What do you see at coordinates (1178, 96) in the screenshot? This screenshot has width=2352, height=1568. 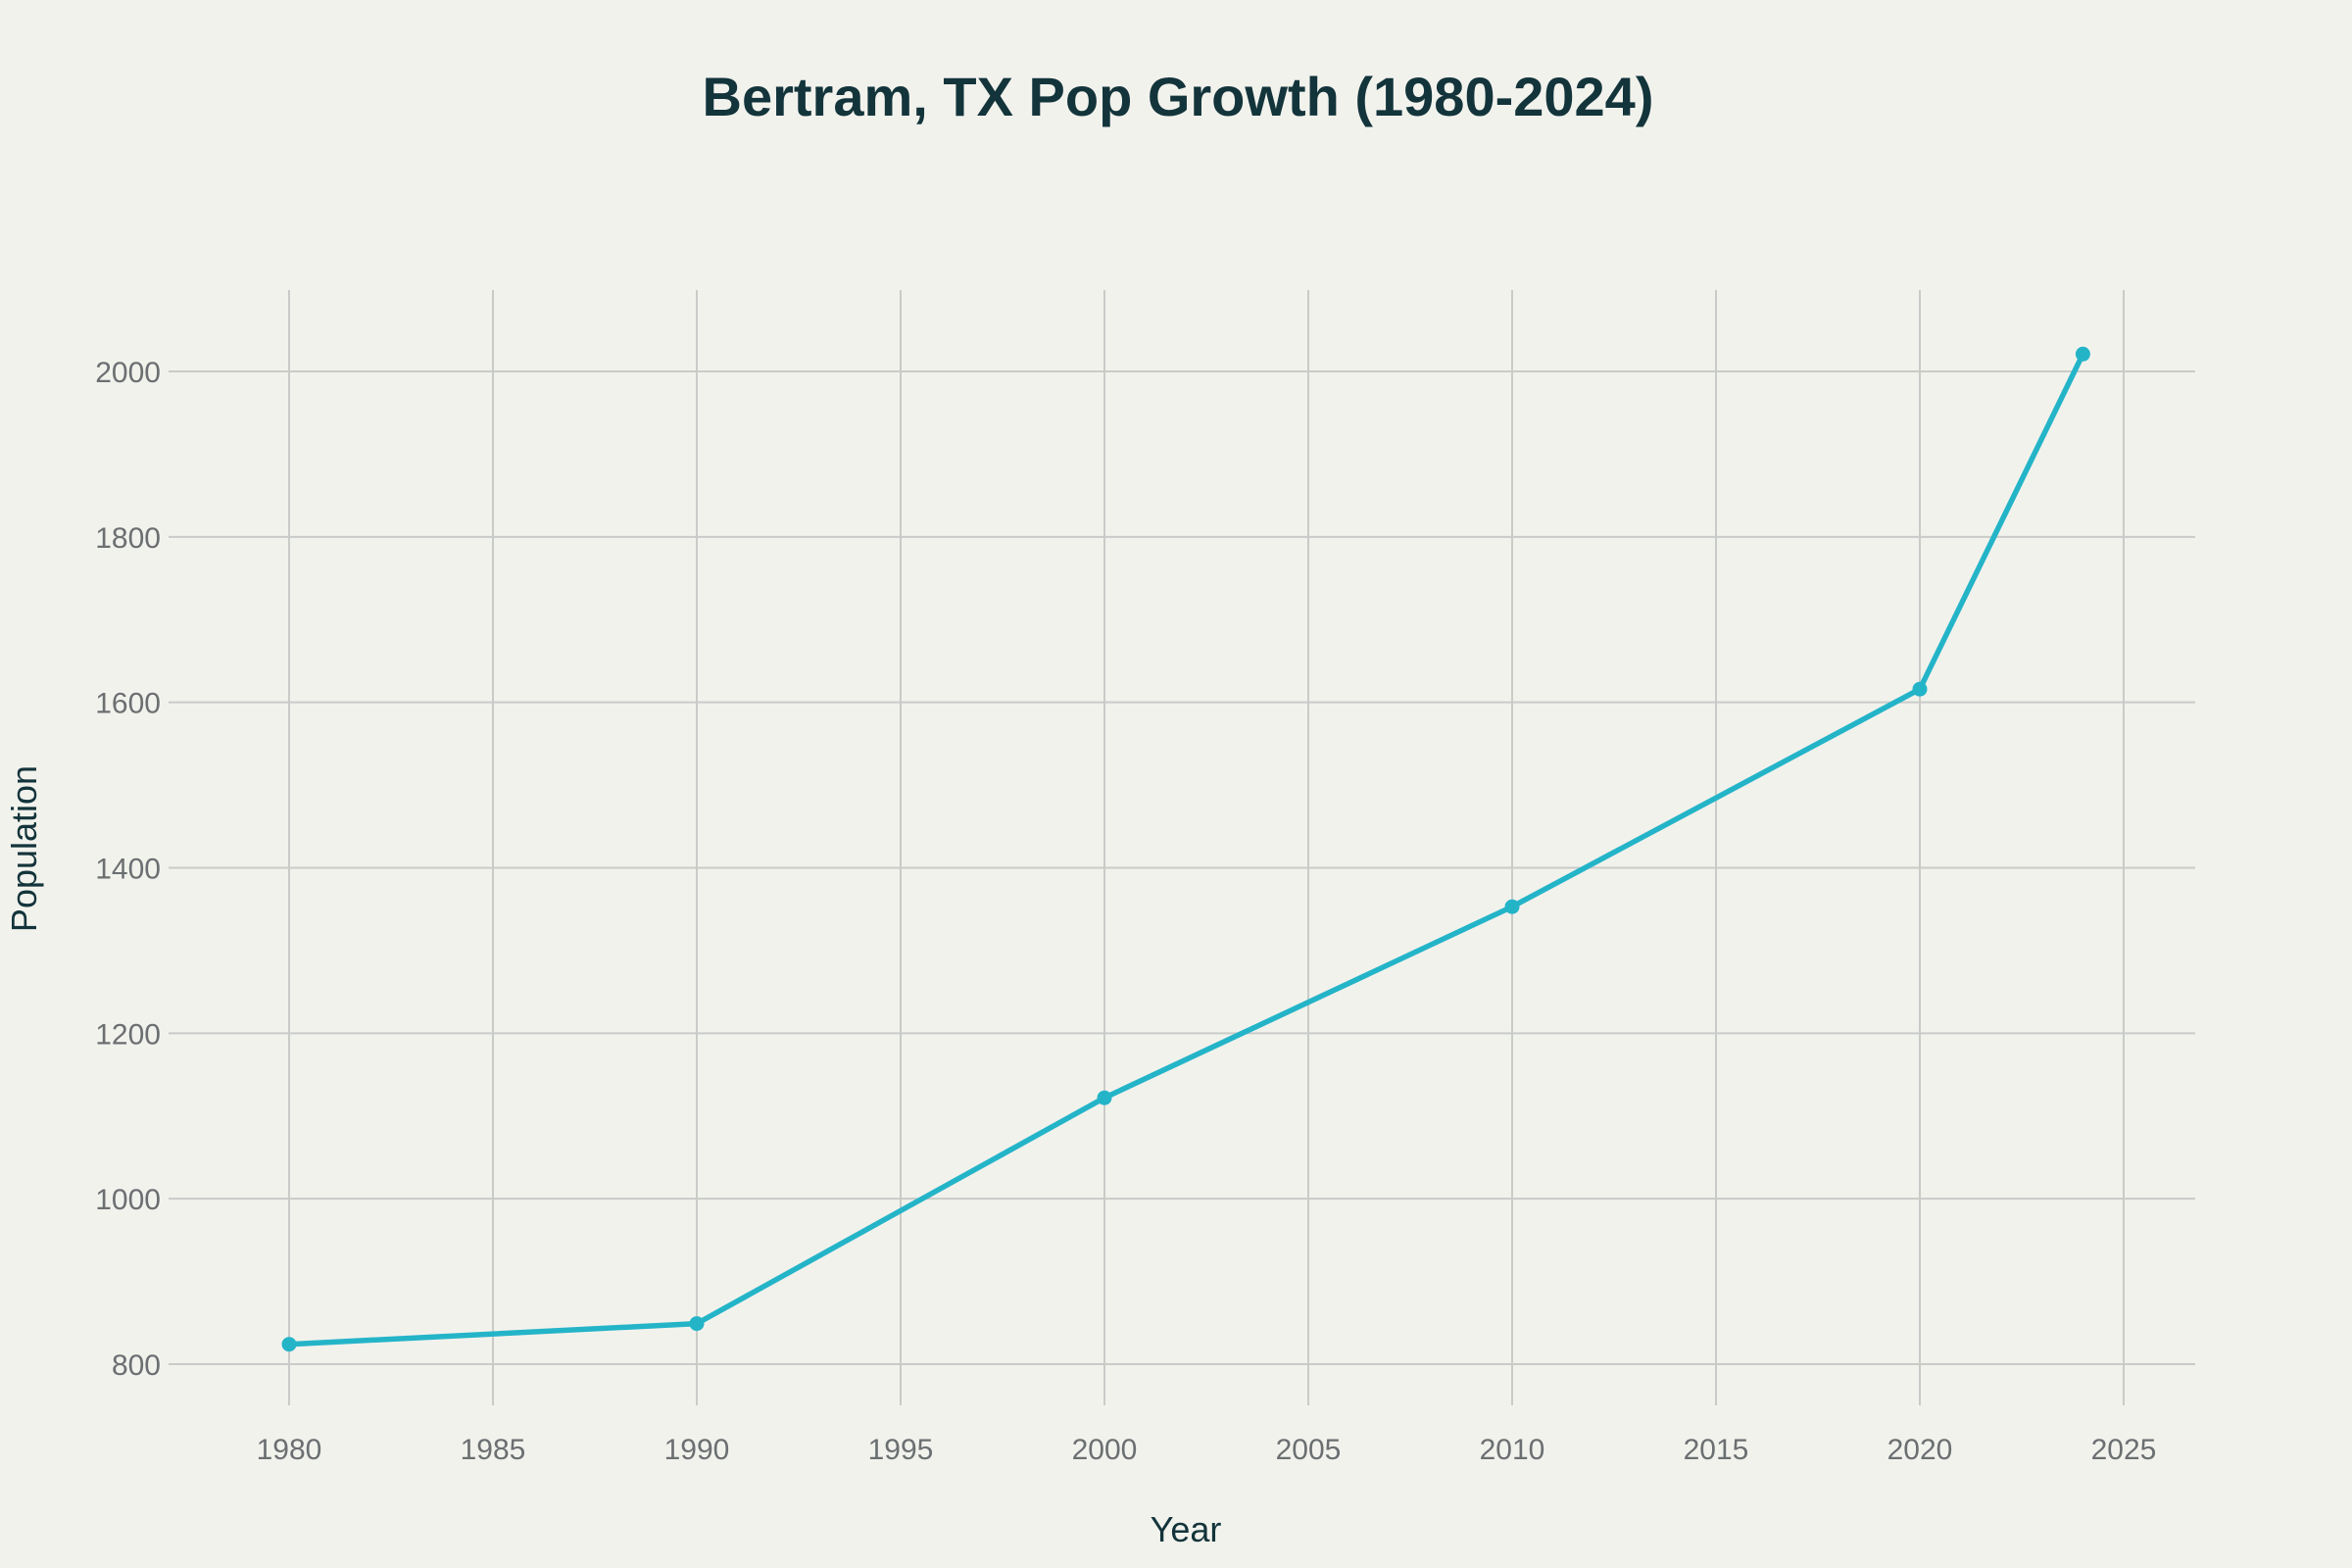 I see `chart-title: Bertram, TX Pop Growth (1980-2024)` at bounding box center [1178, 96].